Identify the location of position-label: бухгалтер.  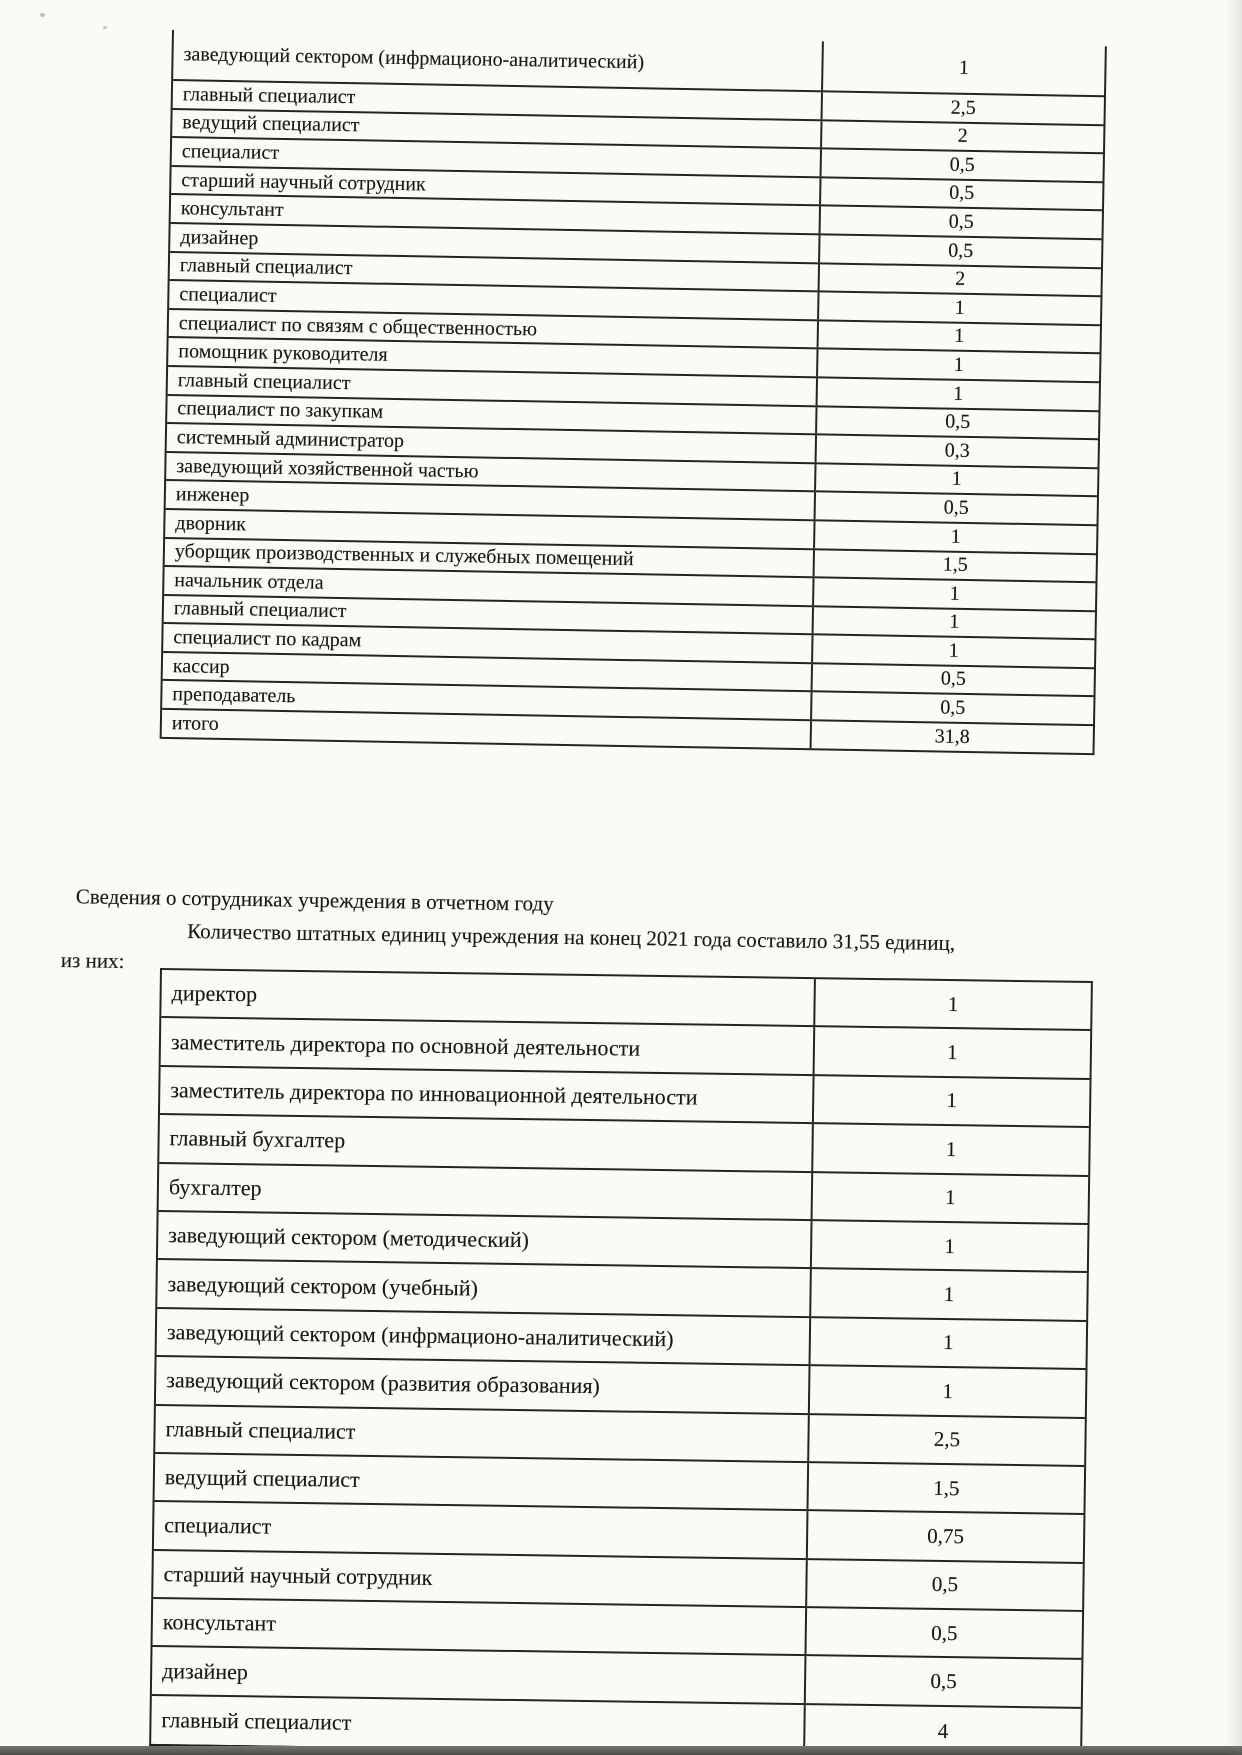
(486, 1191).